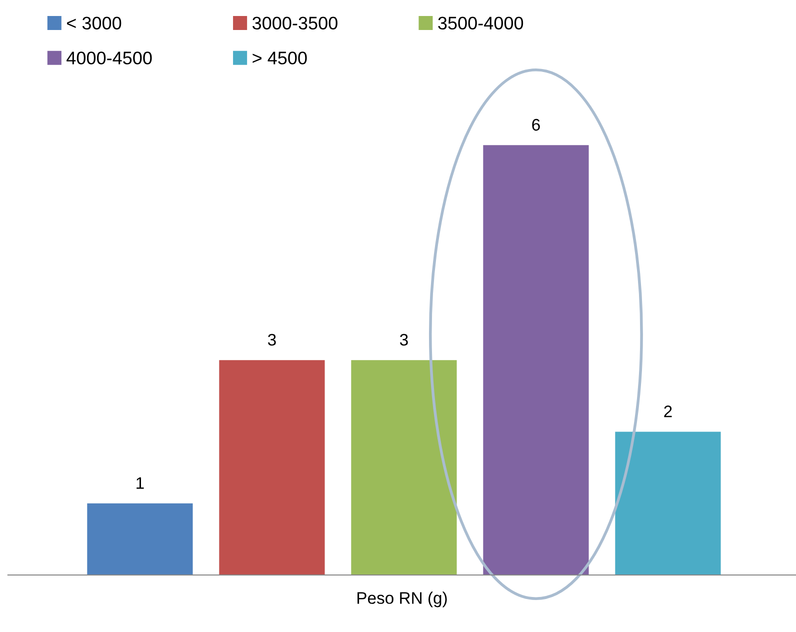 The image size is (796, 632). Describe the element at coordinates (481, 23) in the screenshot. I see `legend-label: 3500-4000` at that location.